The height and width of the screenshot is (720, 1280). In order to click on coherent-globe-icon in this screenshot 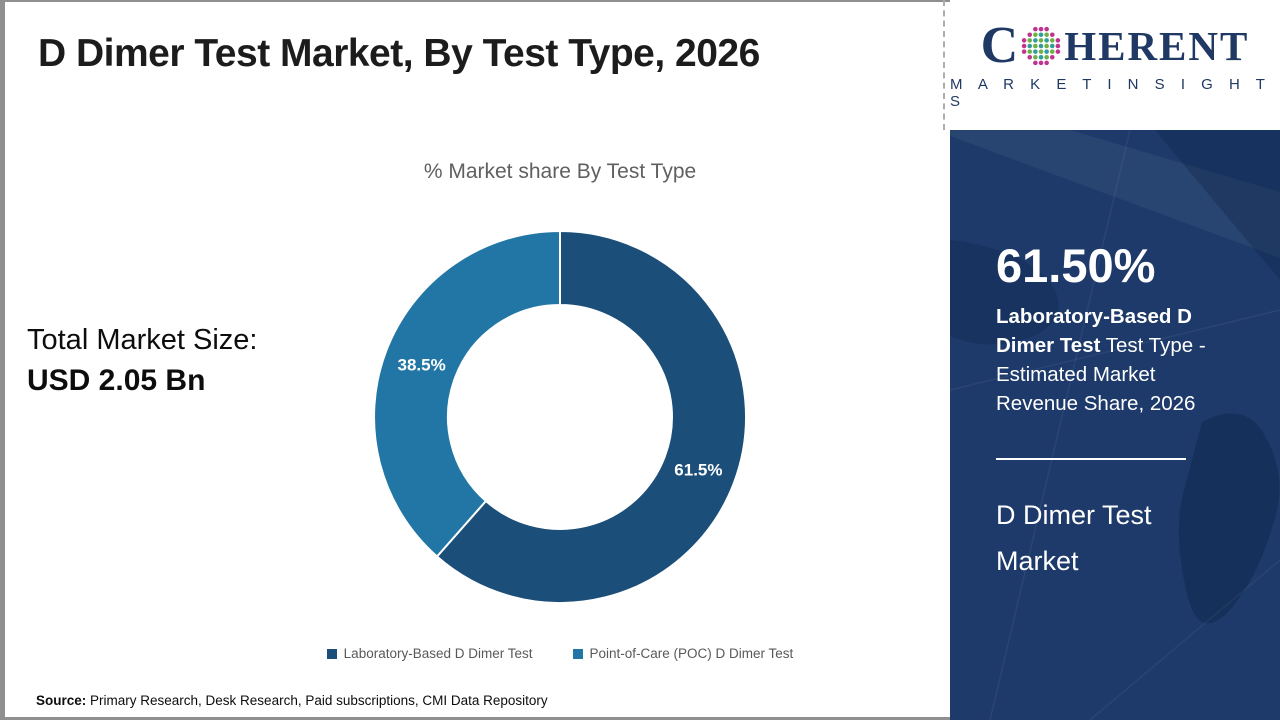, I will do `click(1041, 46)`.